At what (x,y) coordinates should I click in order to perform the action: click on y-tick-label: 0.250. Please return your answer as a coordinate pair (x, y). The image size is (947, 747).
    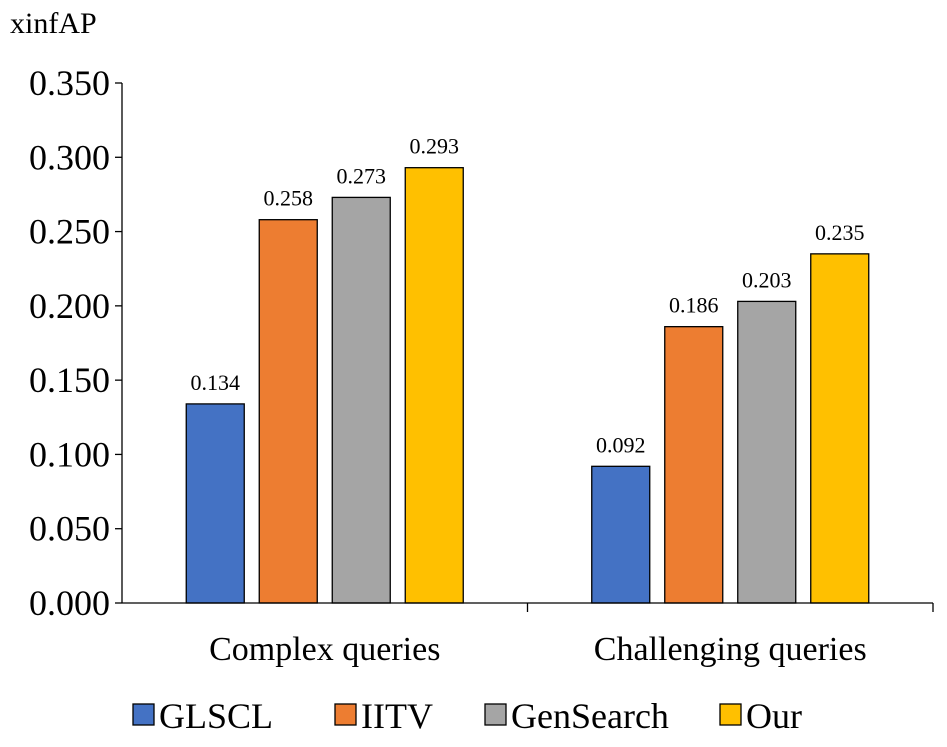
    Looking at the image, I should click on (69, 232).